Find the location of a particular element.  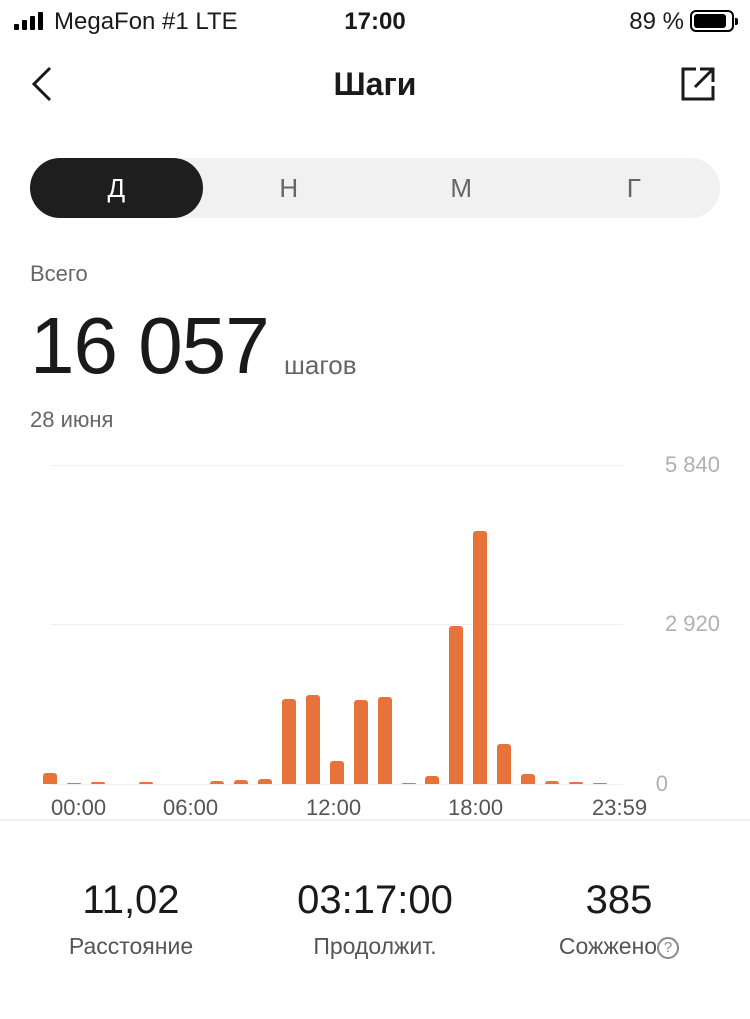

battery-icon is located at coordinates (714, 21).